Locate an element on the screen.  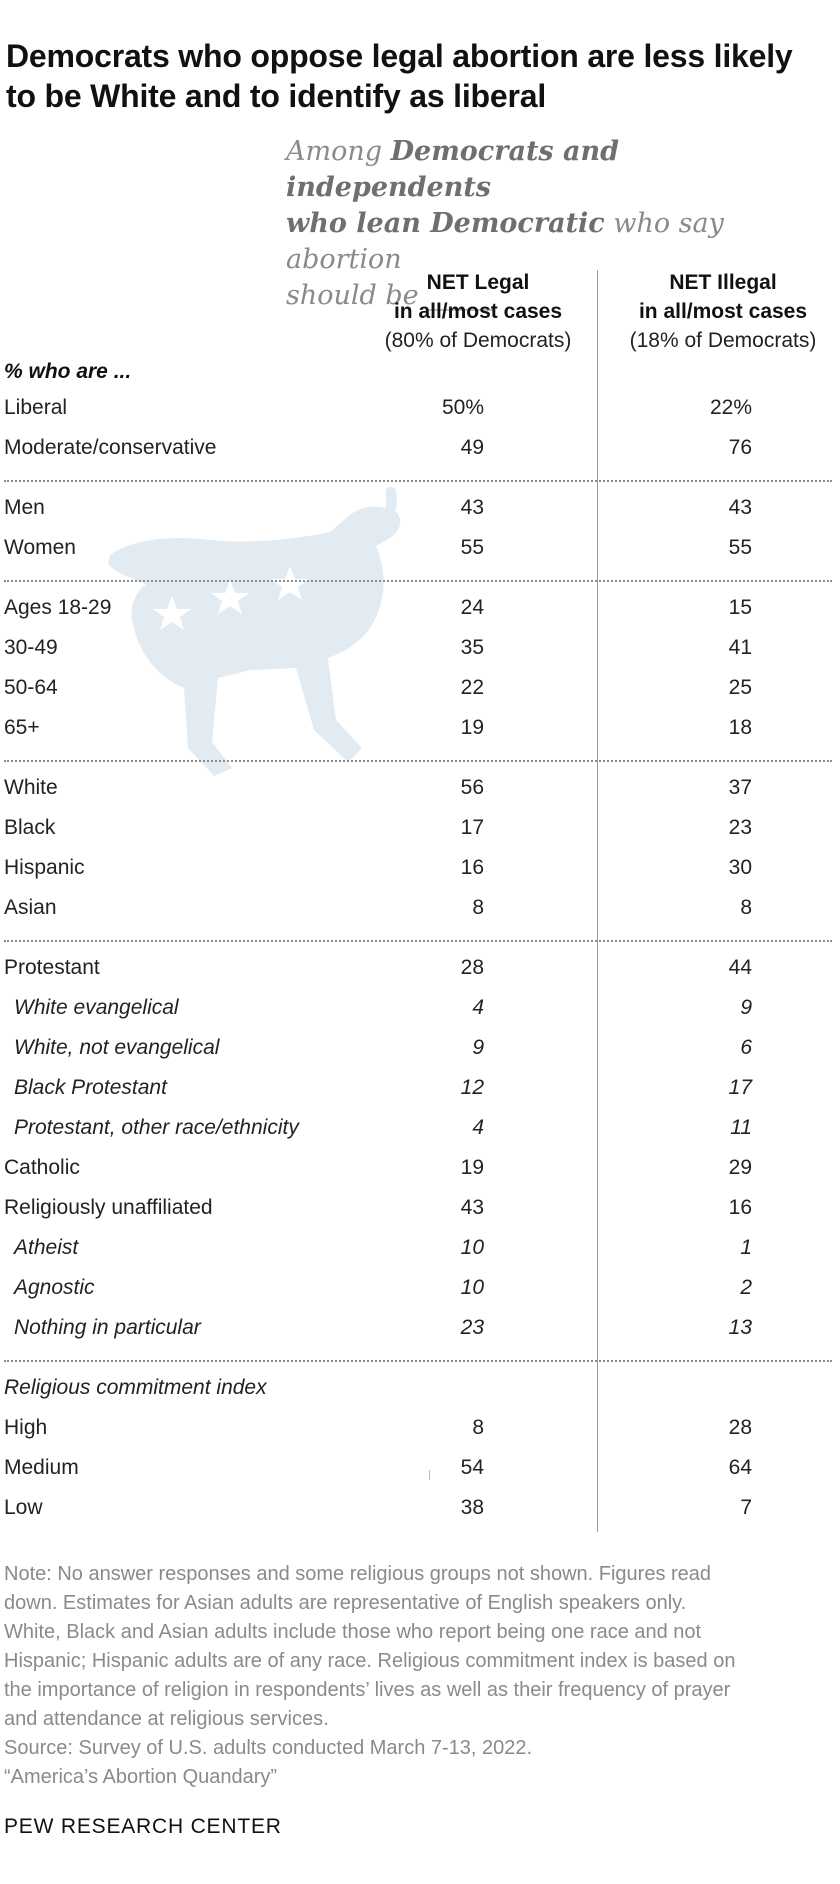
illegal-value: 13 is located at coordinates (740, 1327).